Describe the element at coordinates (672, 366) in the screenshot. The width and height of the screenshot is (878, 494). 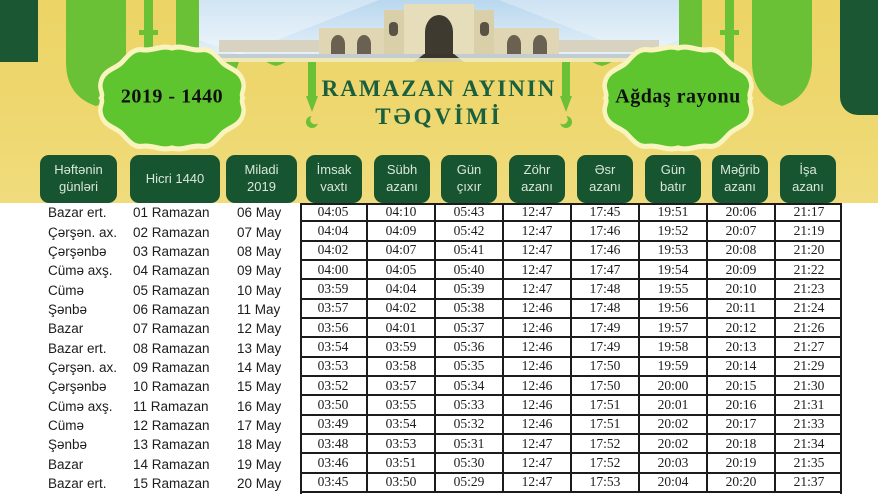
I see `time-cell: 19:59` at that location.